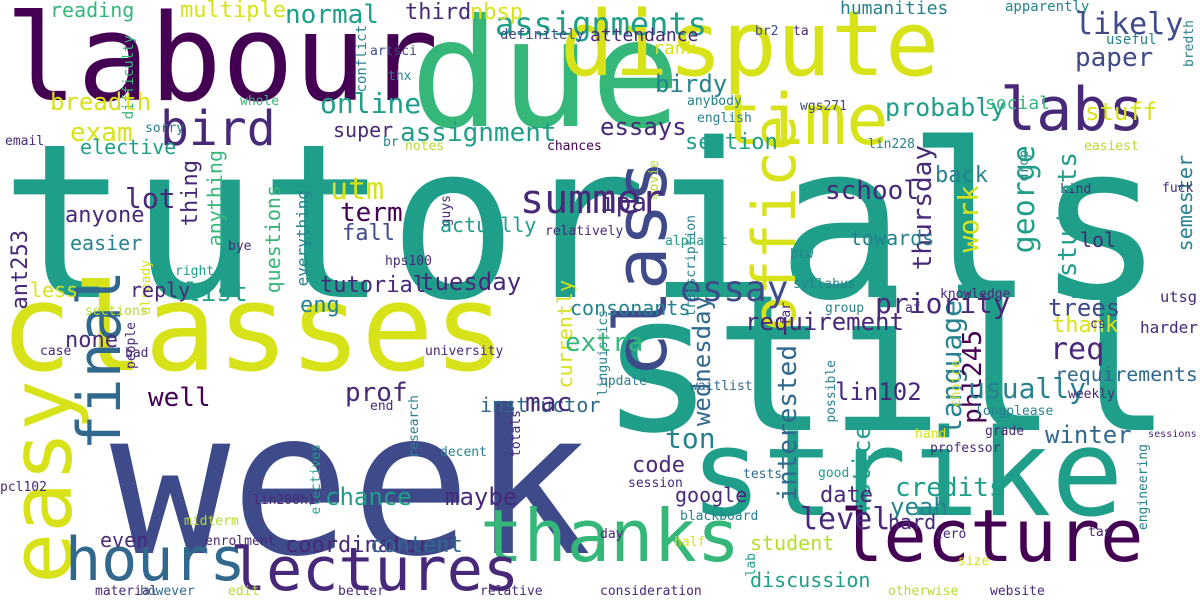  Describe the element at coordinates (975, 294) in the screenshot. I see `word: knowledge` at that location.